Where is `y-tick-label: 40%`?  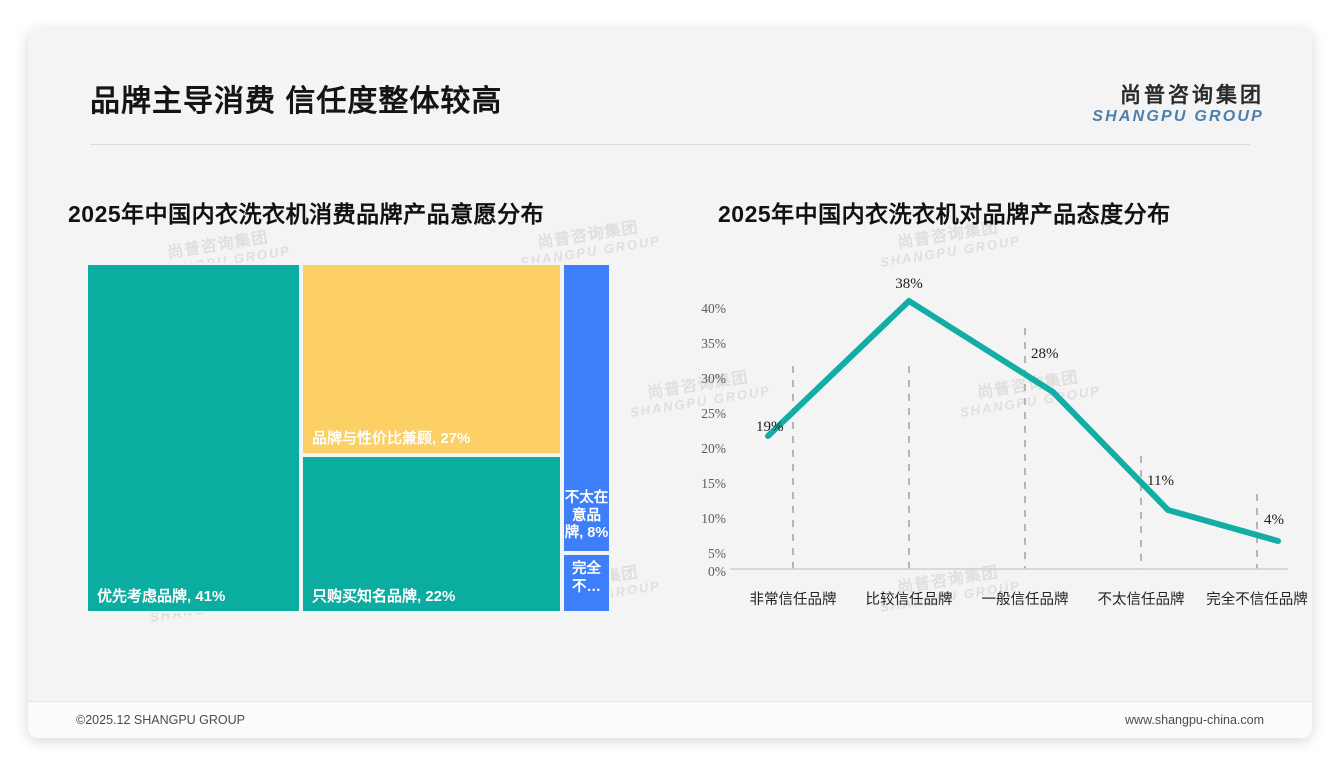
y-tick-label: 40% is located at coordinates (713, 308).